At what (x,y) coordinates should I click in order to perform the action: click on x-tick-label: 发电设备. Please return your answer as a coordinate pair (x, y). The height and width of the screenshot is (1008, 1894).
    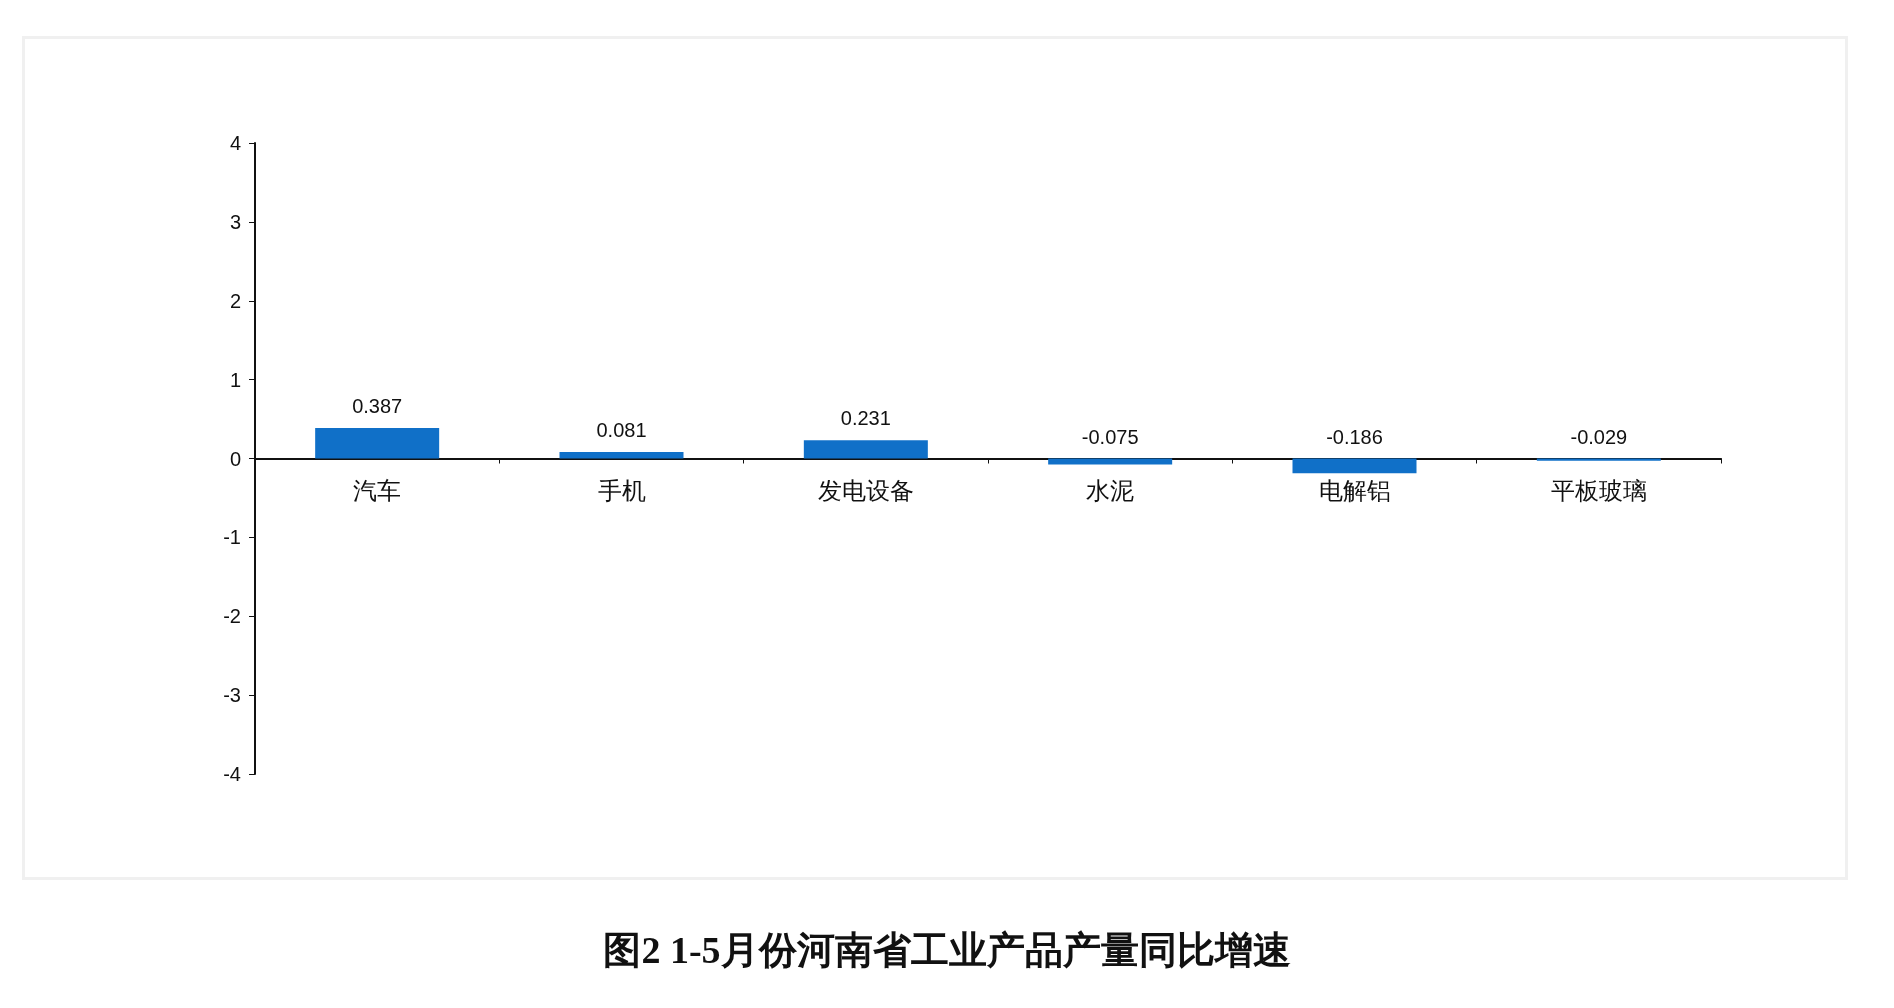
    Looking at the image, I should click on (865, 490).